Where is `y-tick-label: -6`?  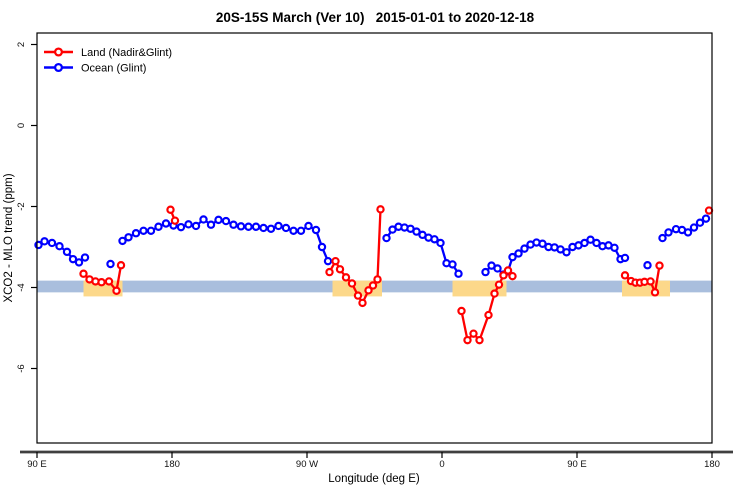
y-tick-label: -6 is located at coordinates (21, 368).